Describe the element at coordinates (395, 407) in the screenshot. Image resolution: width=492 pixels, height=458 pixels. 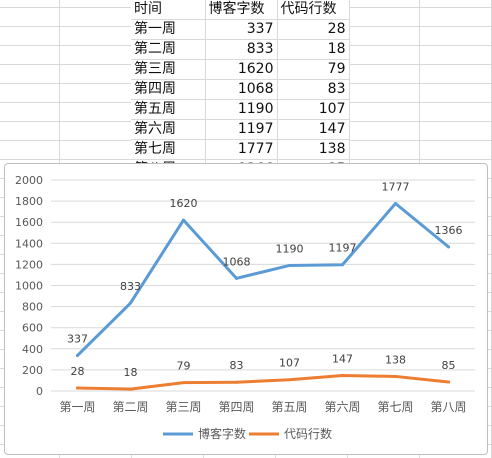
I see `x-tick-label: 第七周` at that location.